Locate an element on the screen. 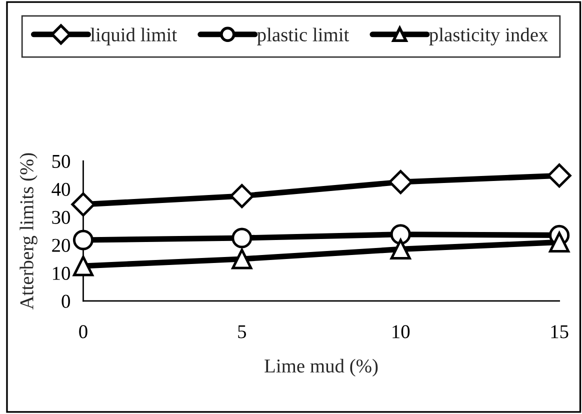  legend-label: plasticity index is located at coordinates (488, 37).